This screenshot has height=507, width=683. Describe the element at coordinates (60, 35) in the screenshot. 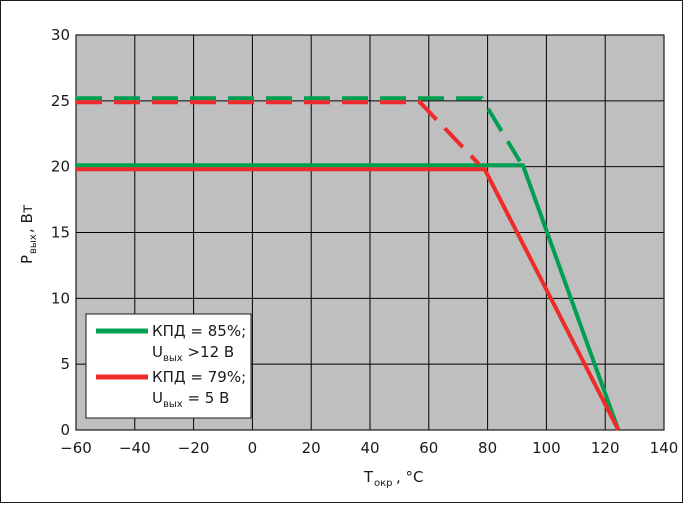

I see `y-tick-label: 30` at that location.